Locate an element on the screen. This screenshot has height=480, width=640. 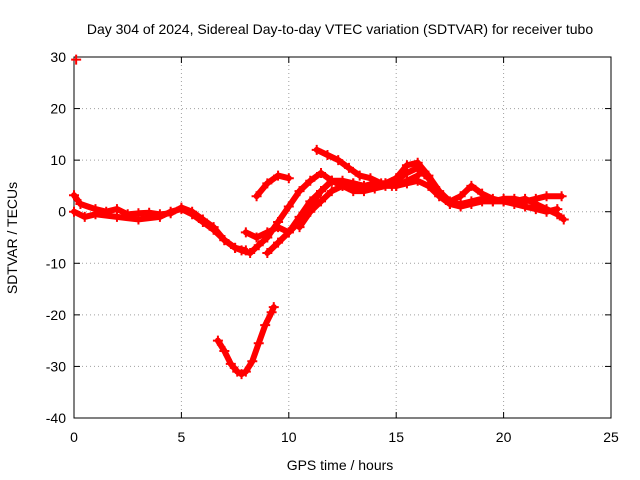
x-tick-label: 5 is located at coordinates (182, 437).